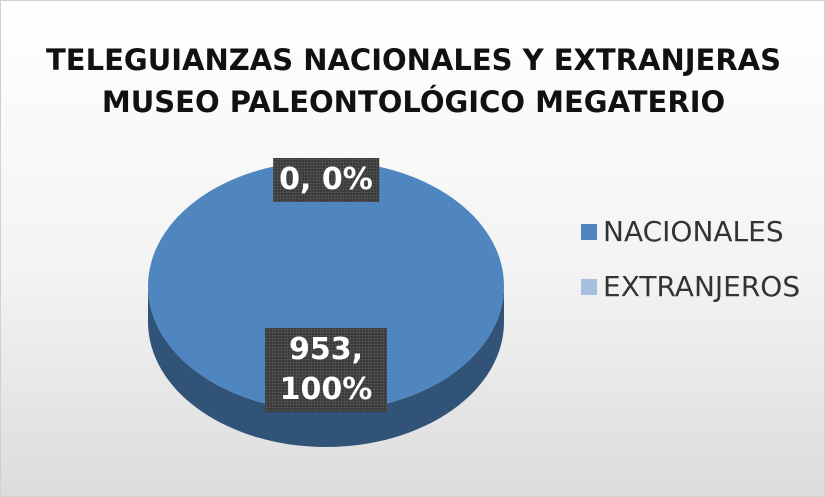 Image resolution: width=825 pixels, height=497 pixels. I want to click on legend-item: EXTRANJEROS, so click(690, 286).